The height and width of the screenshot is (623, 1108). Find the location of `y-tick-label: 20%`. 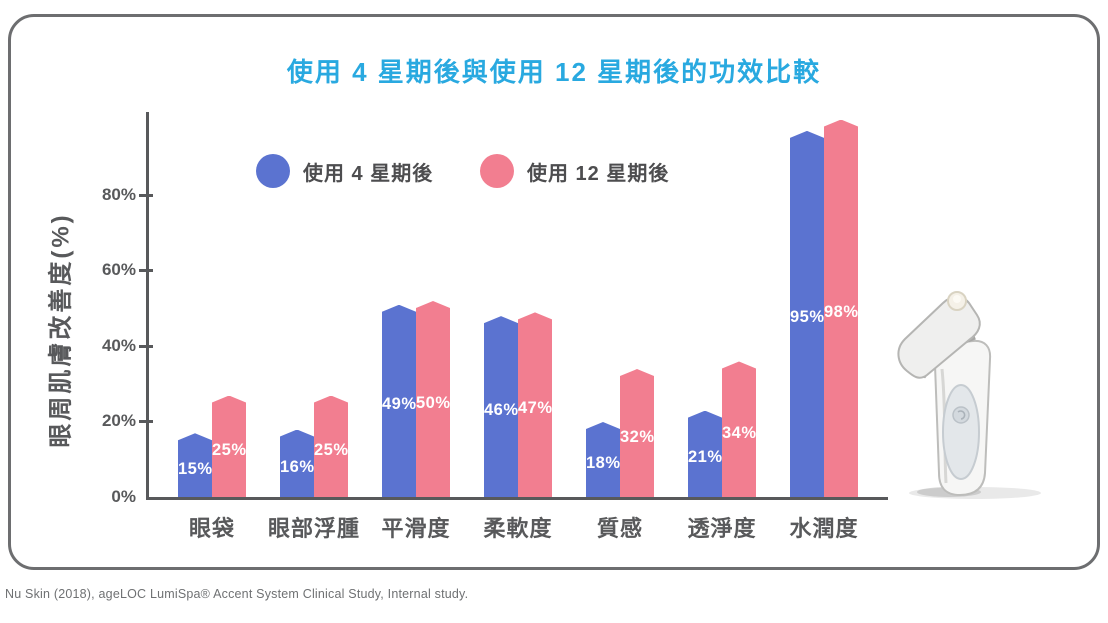

y-tick-label: 20% is located at coordinates (118, 421).